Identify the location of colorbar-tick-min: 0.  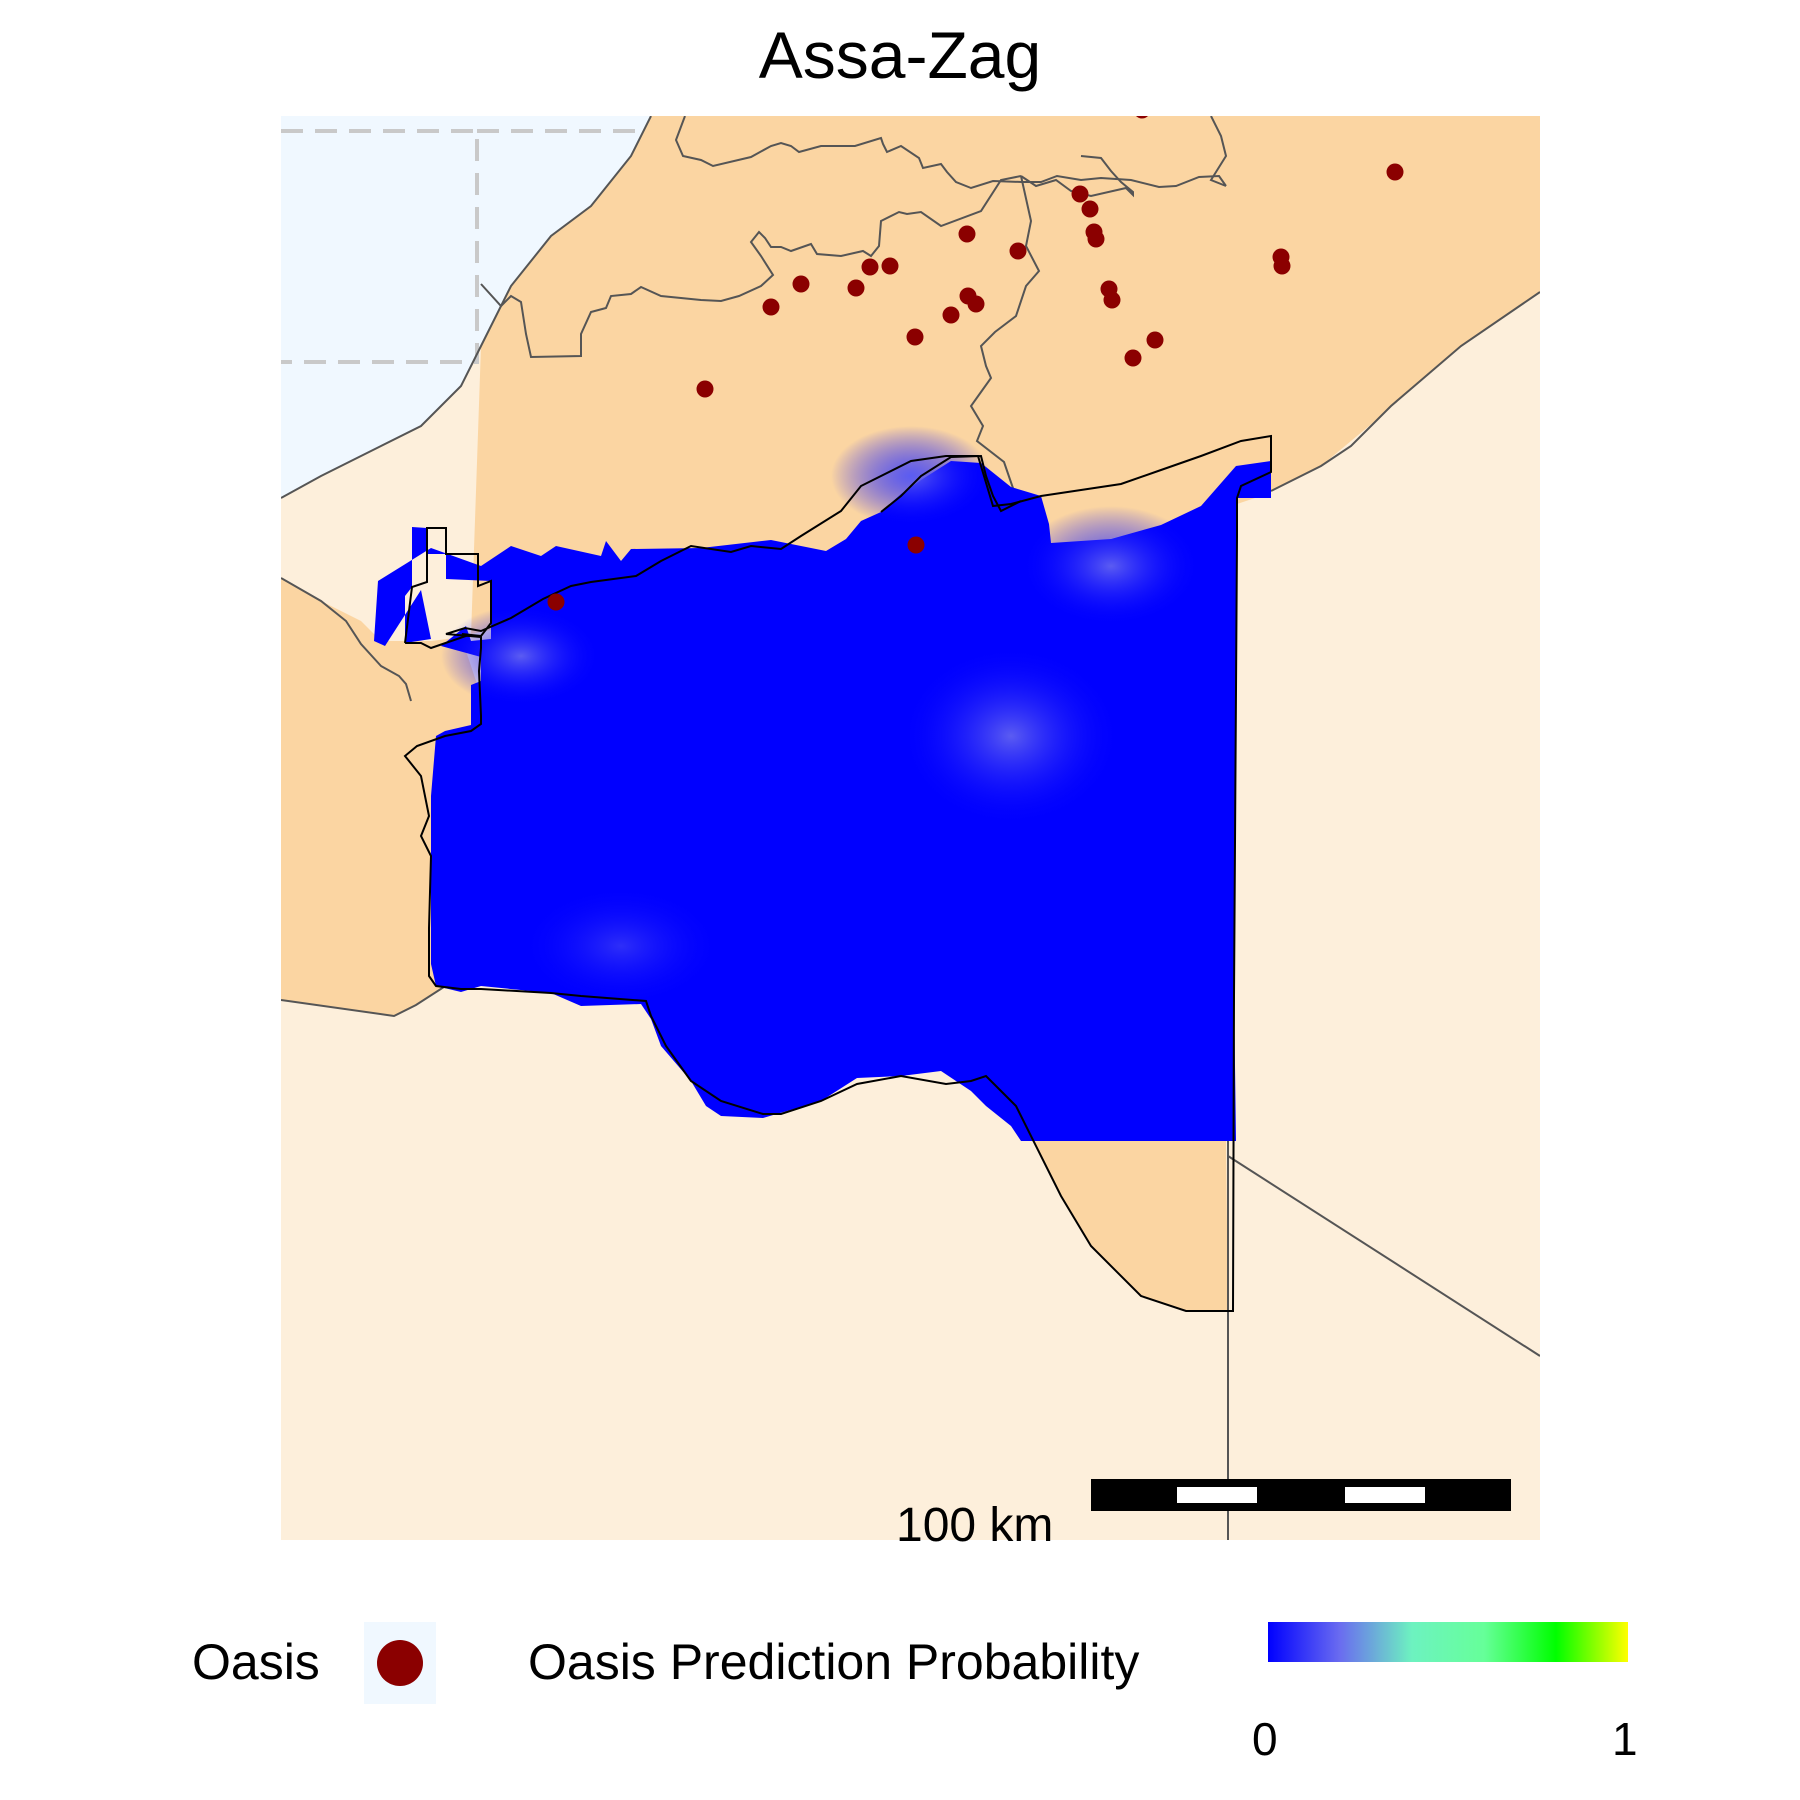
(1265, 1739).